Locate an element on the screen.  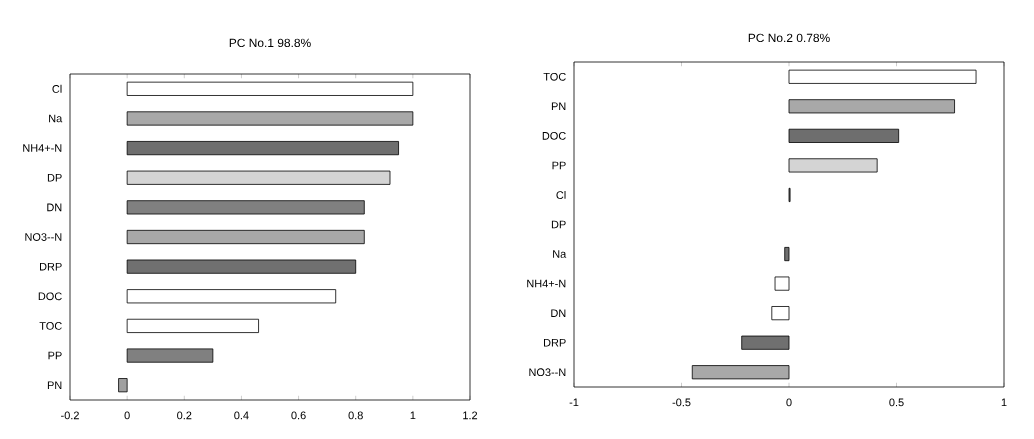
x-tick-label: 1.2 is located at coordinates (470, 415).